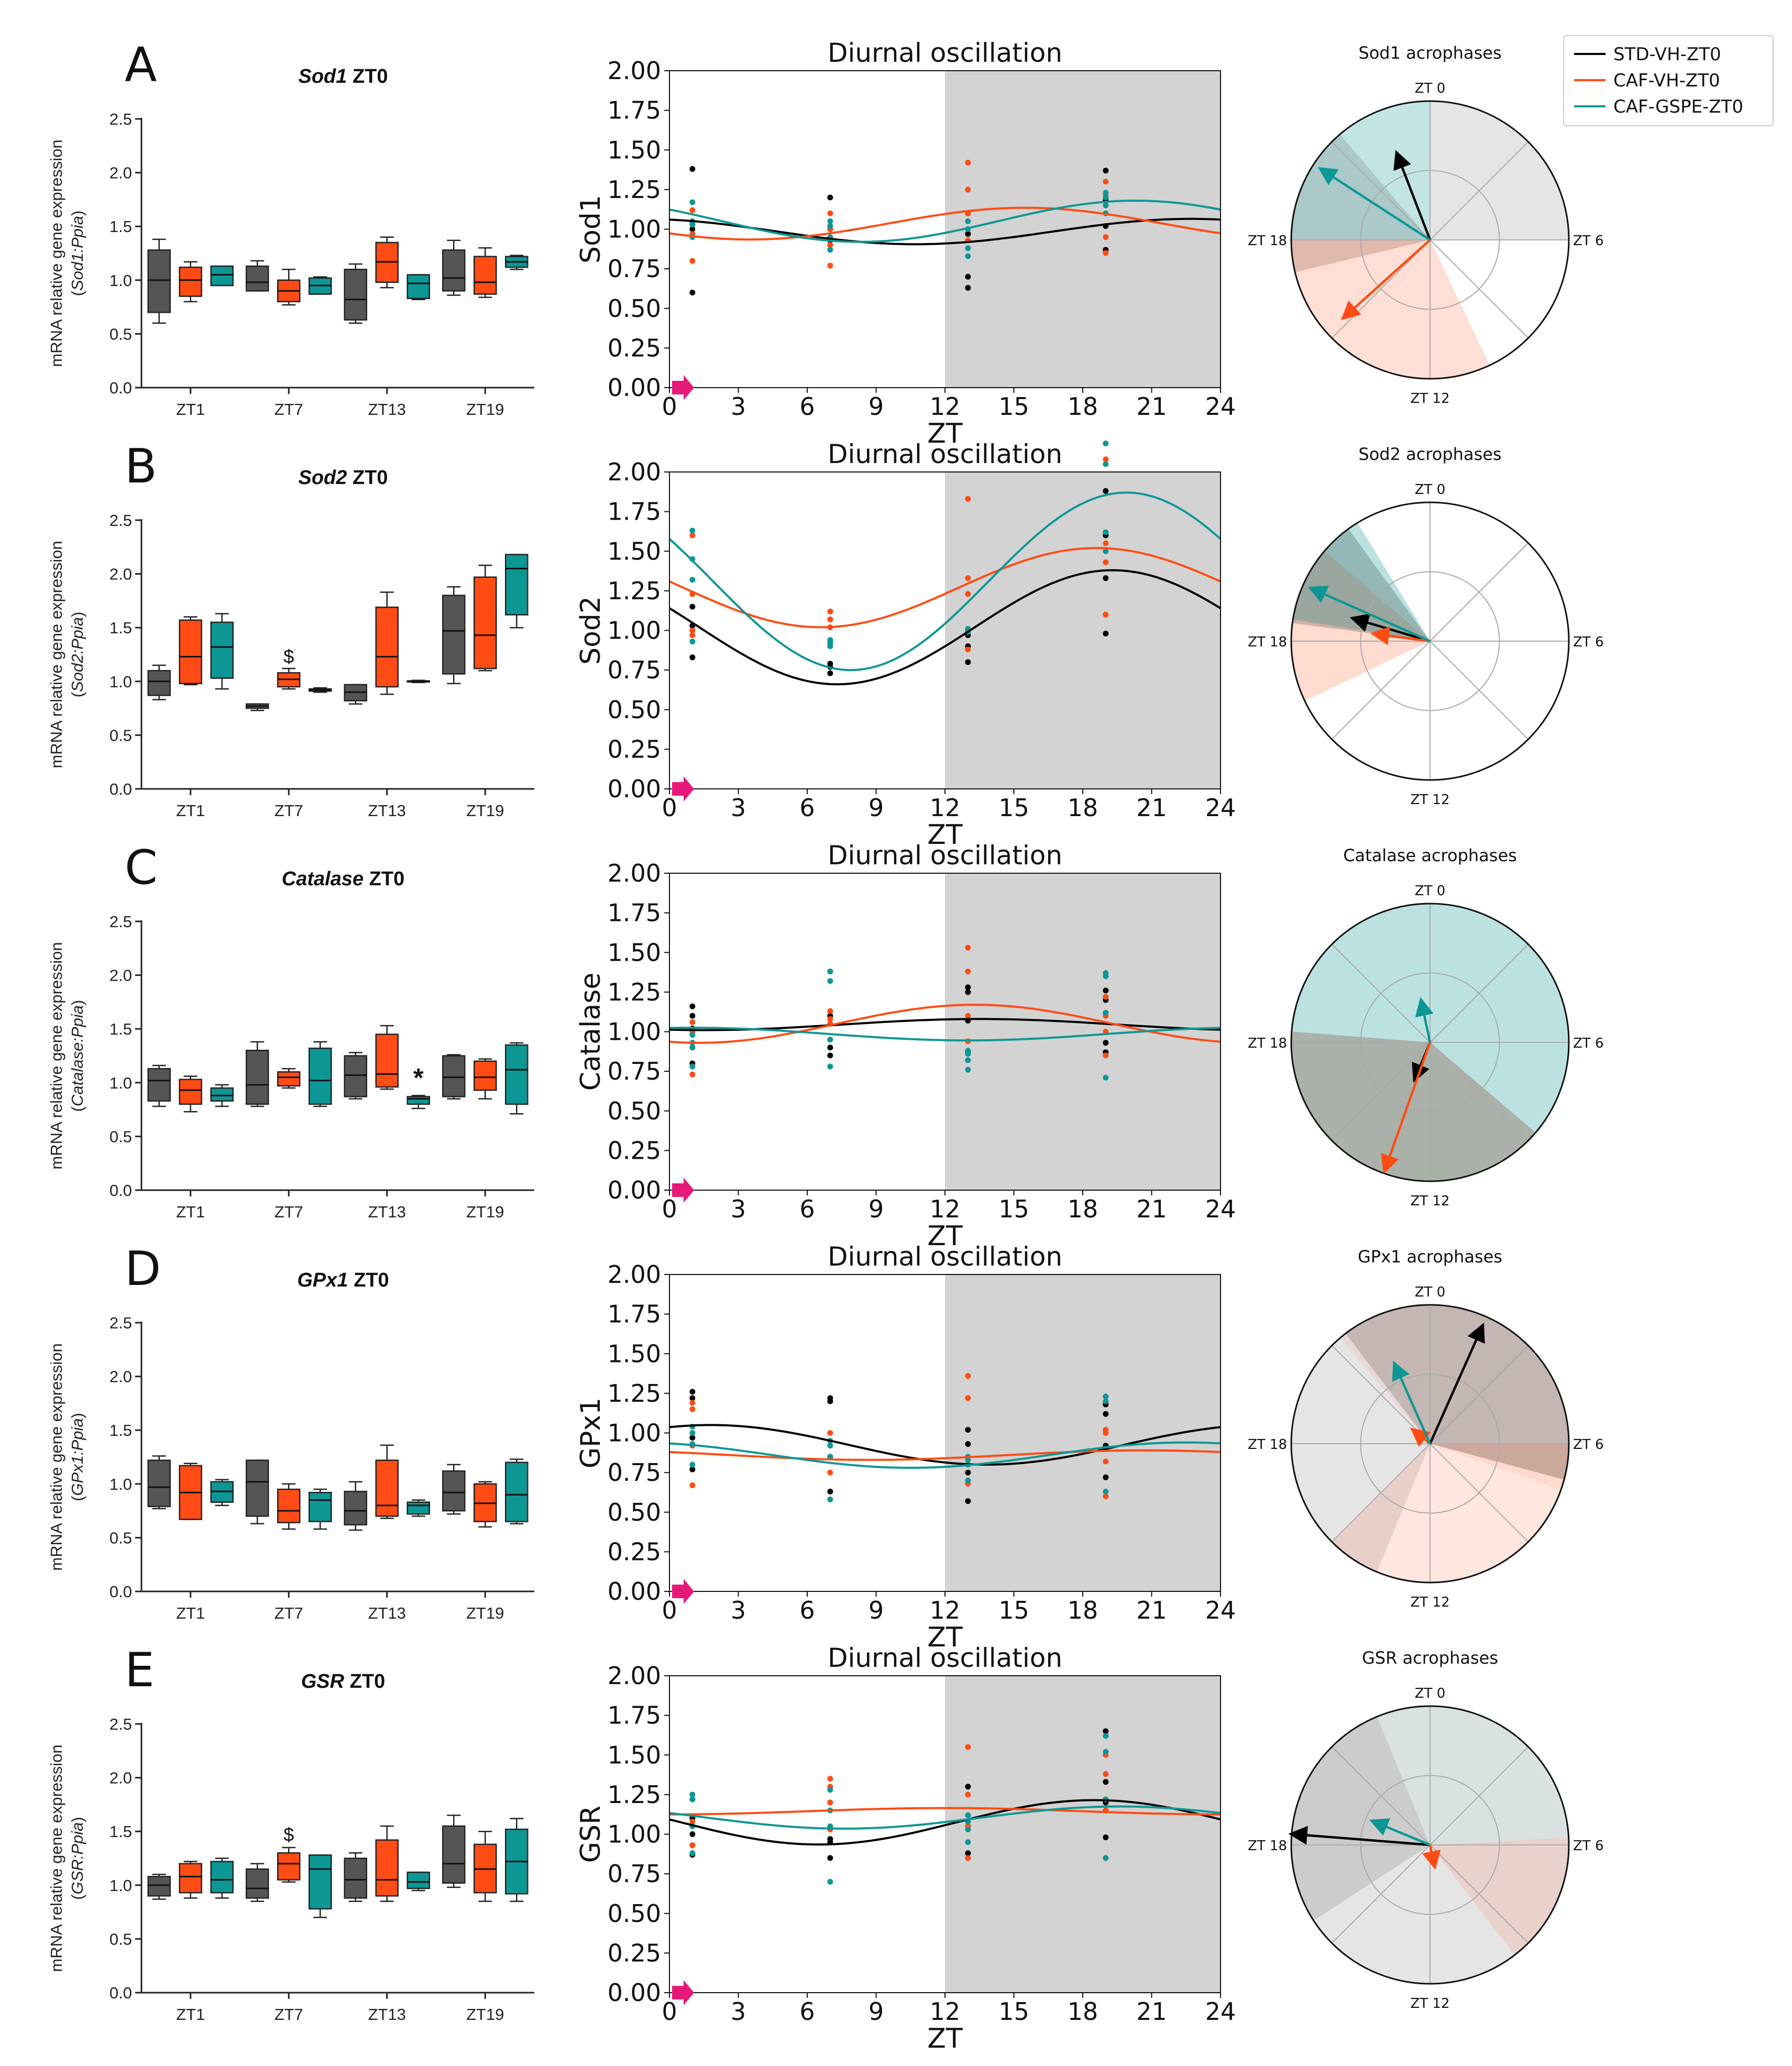 This screenshot has height=2066, width=1792. I want to click on box-ZT7-CAF-VH-ZT0, so click(289, 1507).